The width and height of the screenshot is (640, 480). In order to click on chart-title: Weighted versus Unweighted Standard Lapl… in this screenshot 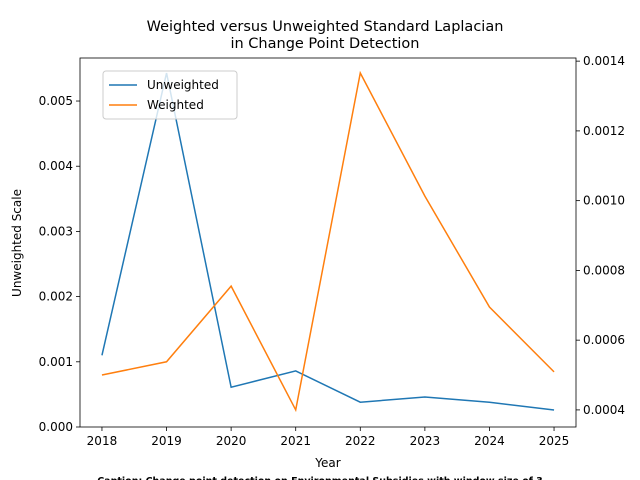, I will do `click(325, 35)`.